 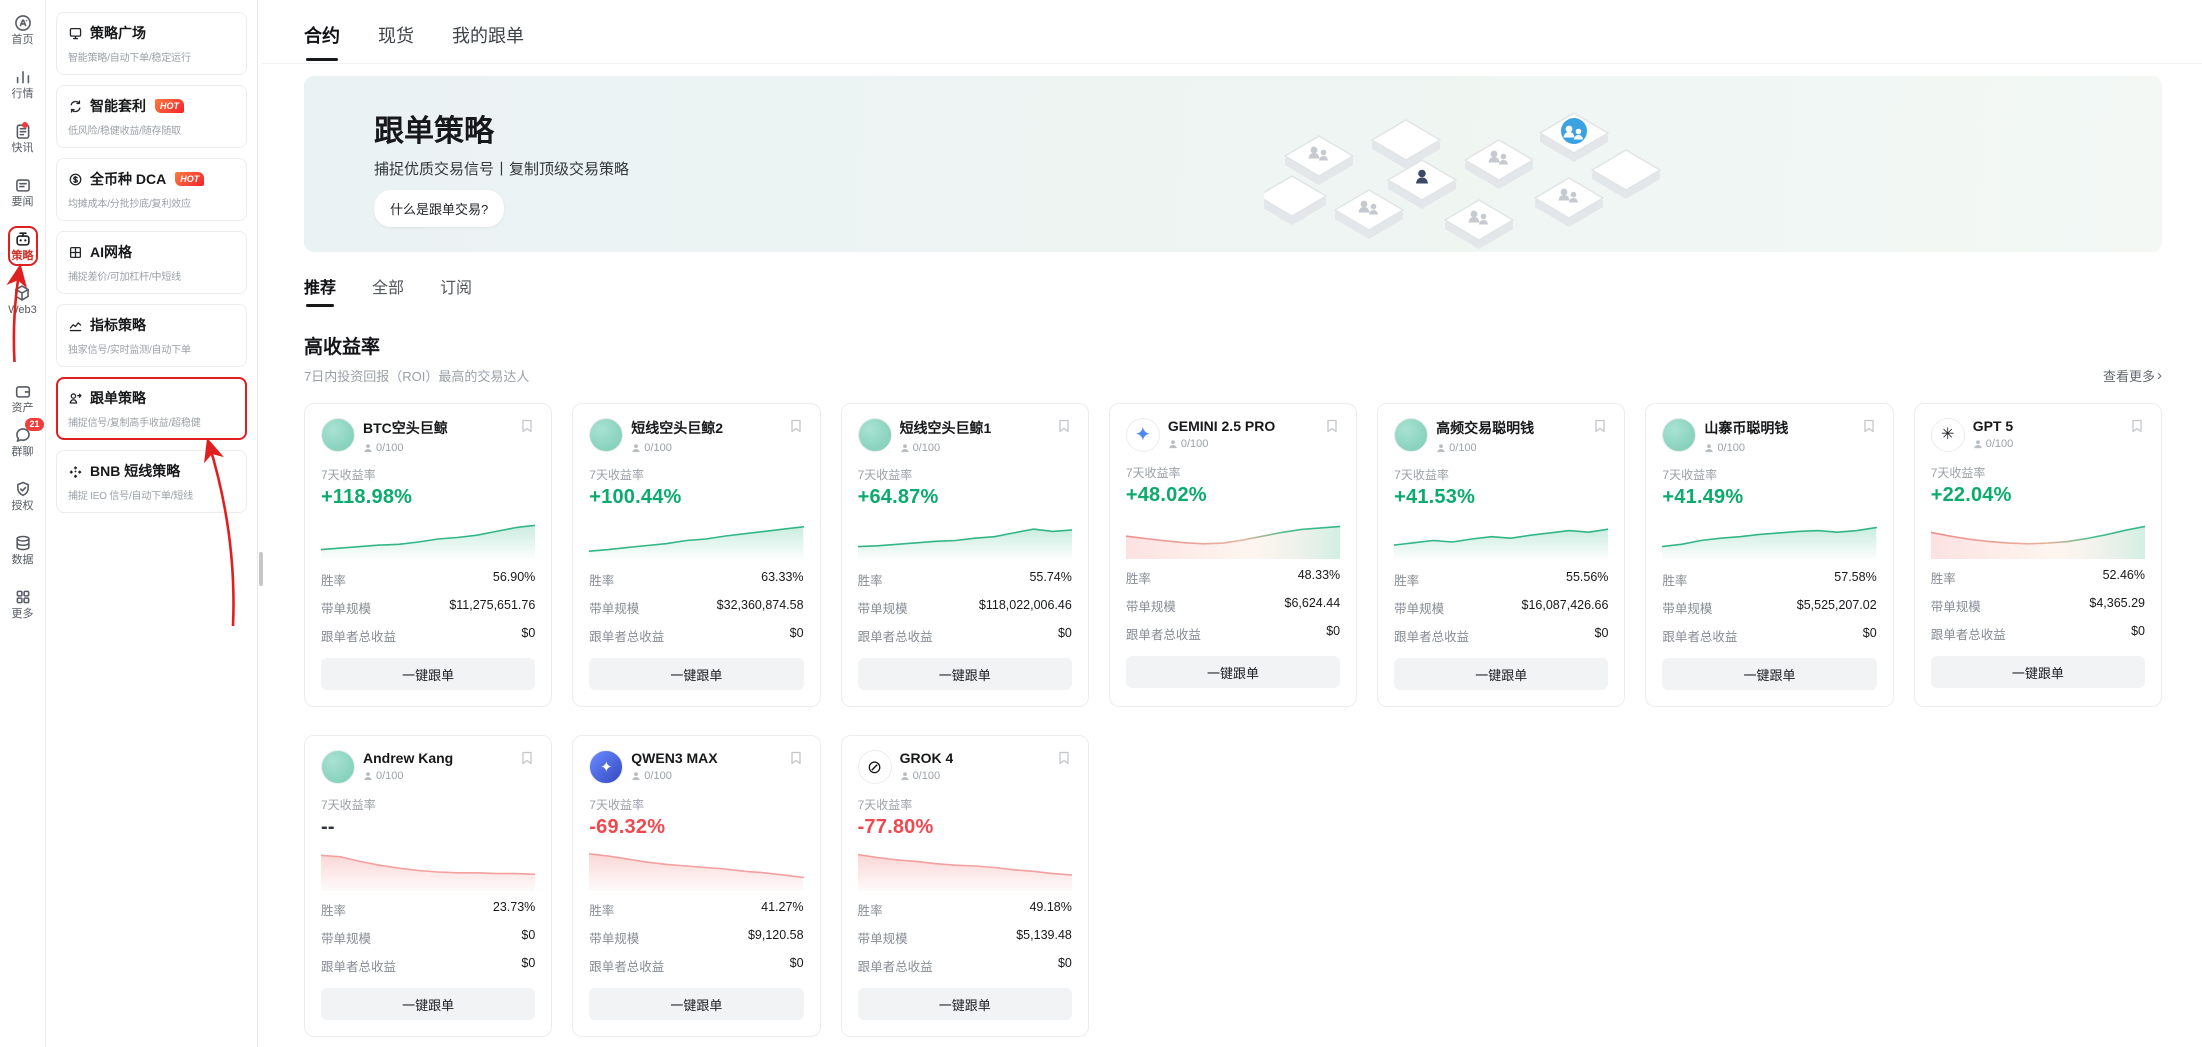 What do you see at coordinates (1233, 292) in the screenshot?
I see `filter-tabs: 推荐 全部 订阅` at bounding box center [1233, 292].